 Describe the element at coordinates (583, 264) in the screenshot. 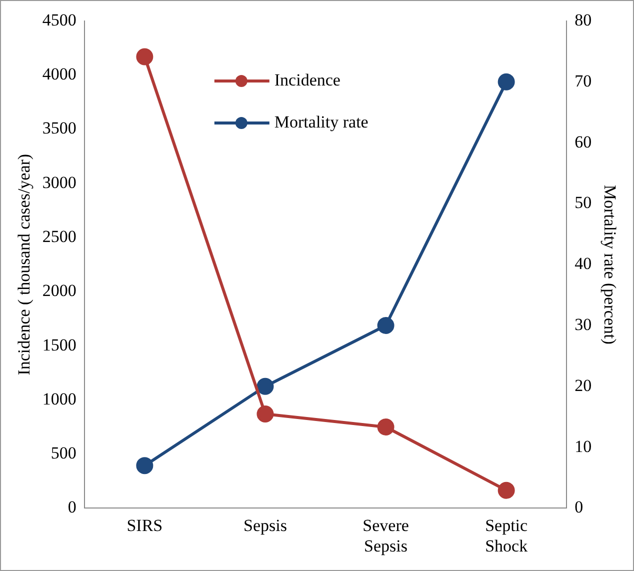

I see `y2-tick-label: 40` at that location.